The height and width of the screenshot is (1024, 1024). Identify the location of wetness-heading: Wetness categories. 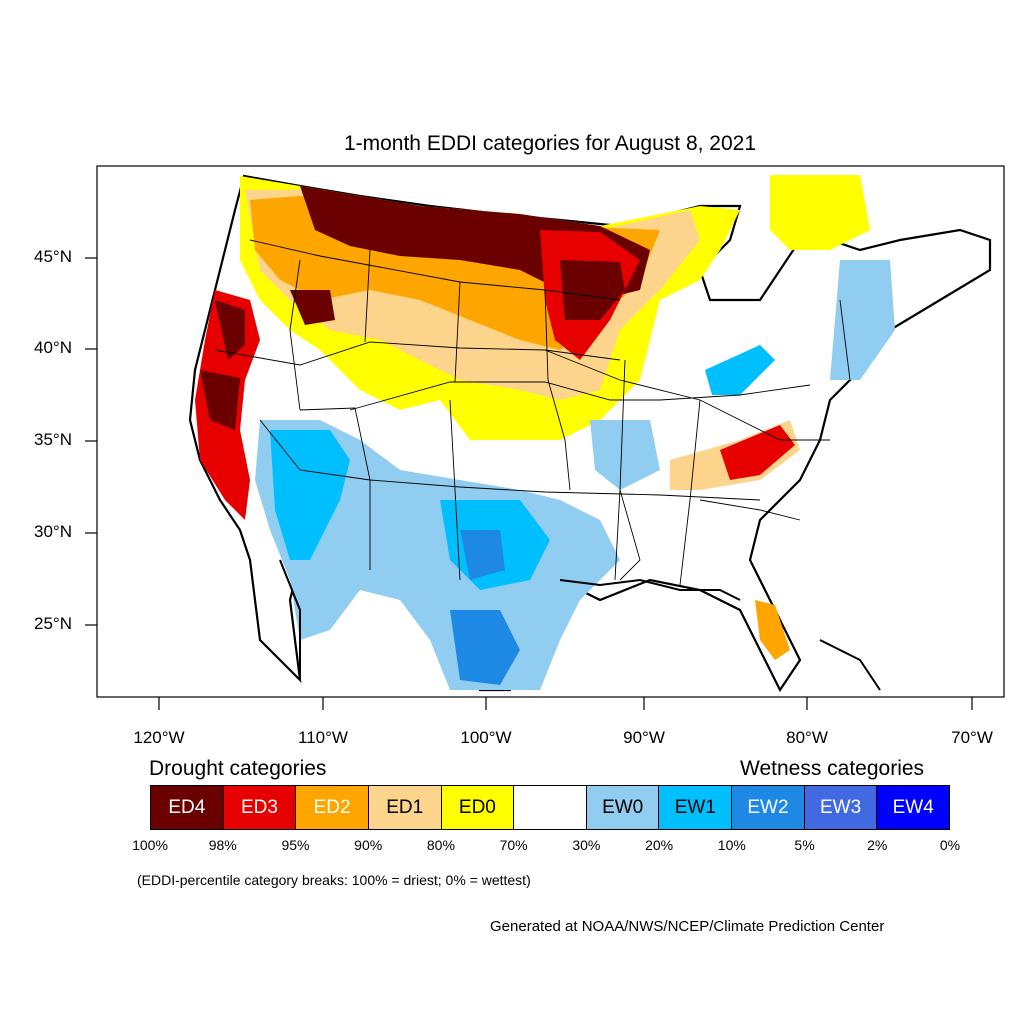
(832, 768).